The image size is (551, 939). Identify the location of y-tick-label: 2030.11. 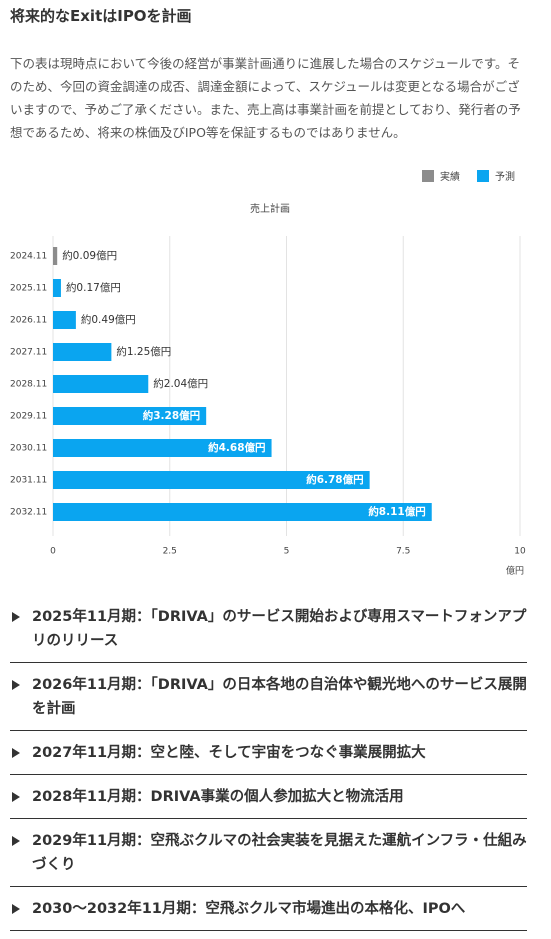
(28, 449).